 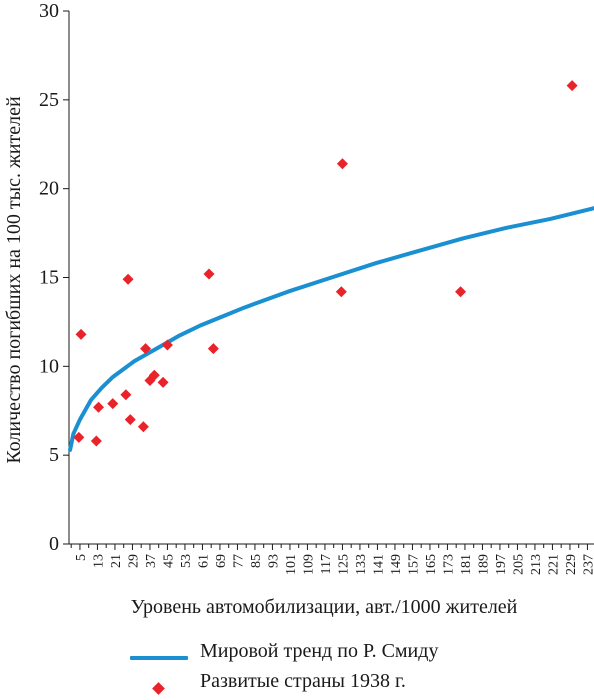 What do you see at coordinates (116, 561) in the screenshot?
I see `x-tick-label: 21` at bounding box center [116, 561].